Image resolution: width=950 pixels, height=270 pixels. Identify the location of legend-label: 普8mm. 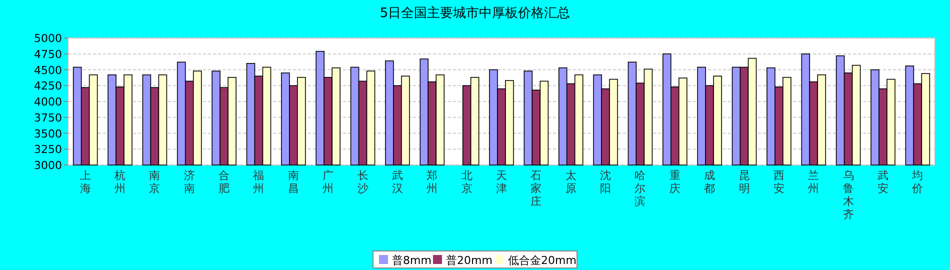
(412, 260).